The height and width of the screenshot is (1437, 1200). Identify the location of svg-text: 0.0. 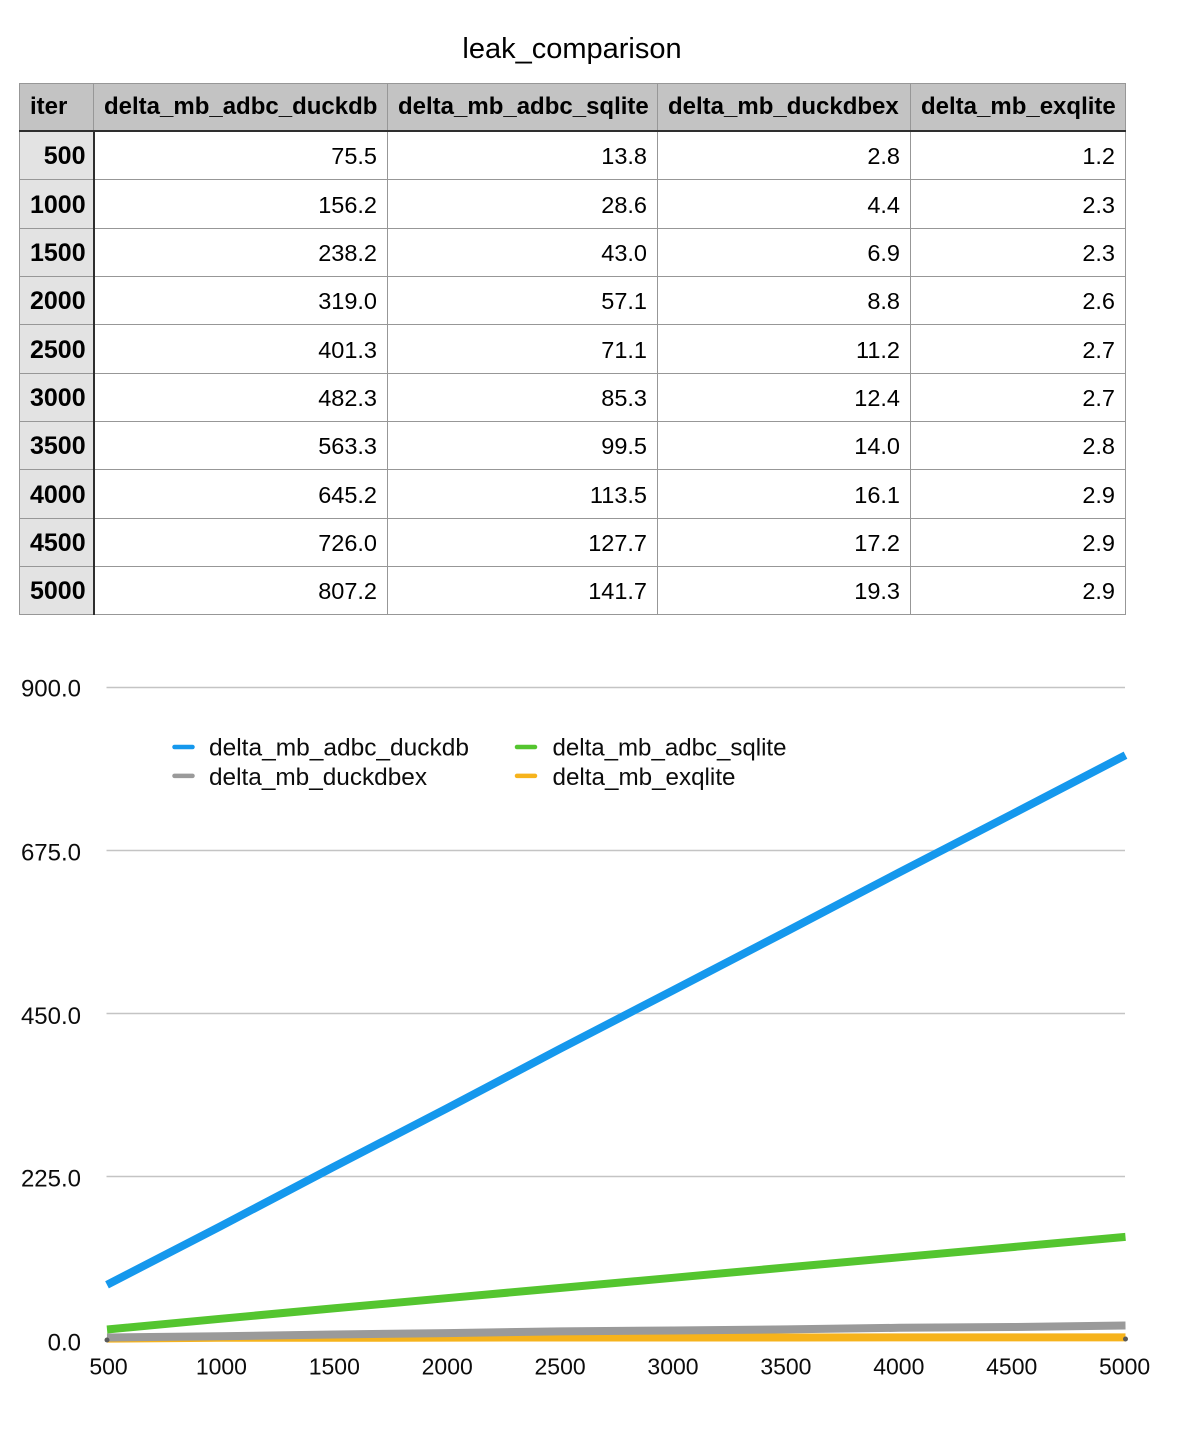
(64, 1342).